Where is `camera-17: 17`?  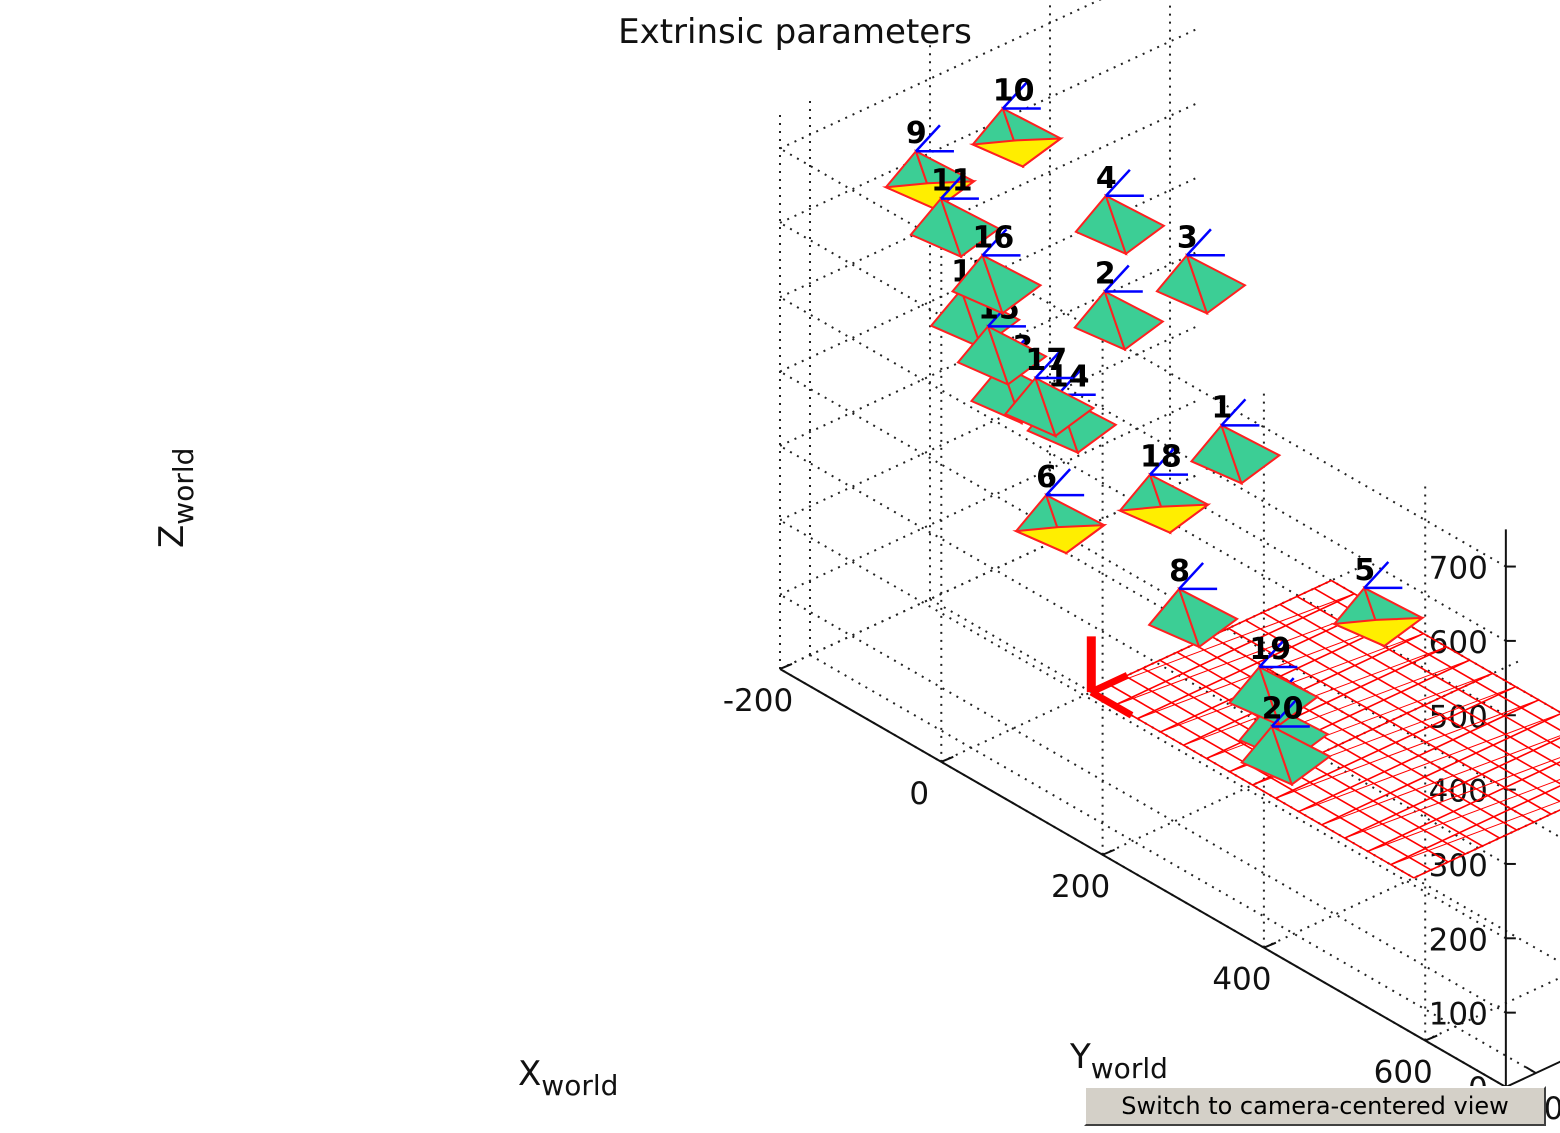
camera-17: 17 is located at coordinates (1049, 390).